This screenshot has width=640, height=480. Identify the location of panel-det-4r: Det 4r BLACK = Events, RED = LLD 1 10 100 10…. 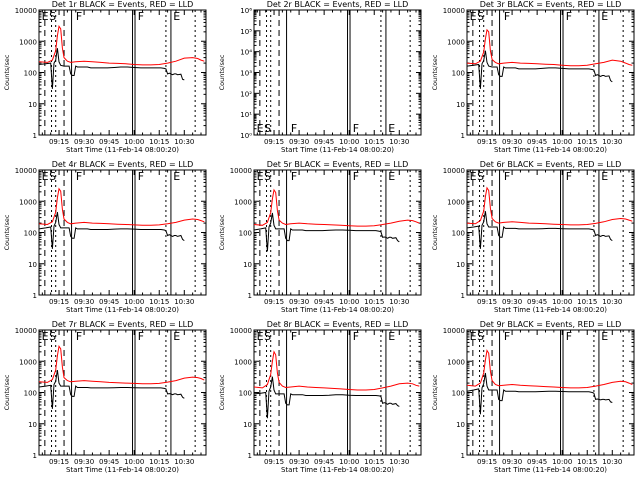
(105, 237).